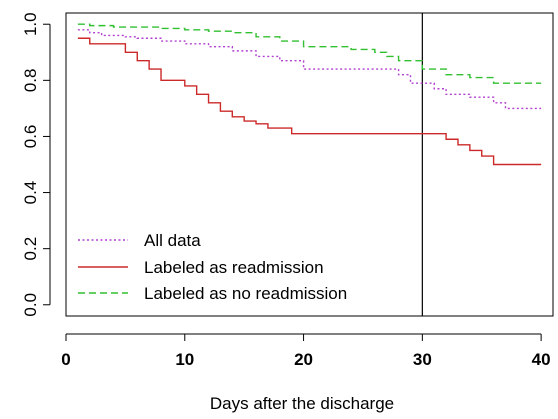 The image size is (558, 419). I want to click on y-axis: 0.0 0.2 0.4 0.6 0.8 1.0, so click(36, 164).